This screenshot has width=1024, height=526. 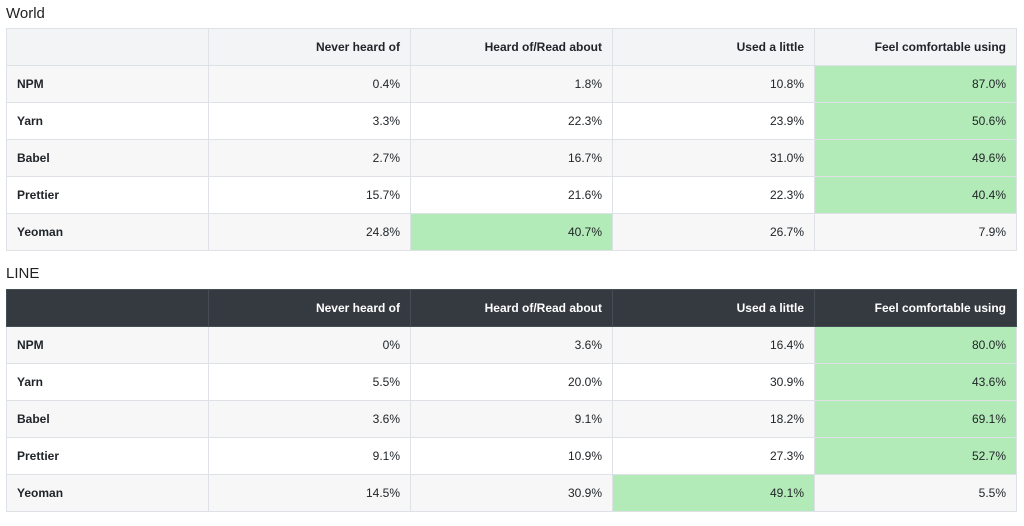 I want to click on table-row: Prettier 9.1% 10.9% 27.3% 52.7%, so click(x=511, y=456).